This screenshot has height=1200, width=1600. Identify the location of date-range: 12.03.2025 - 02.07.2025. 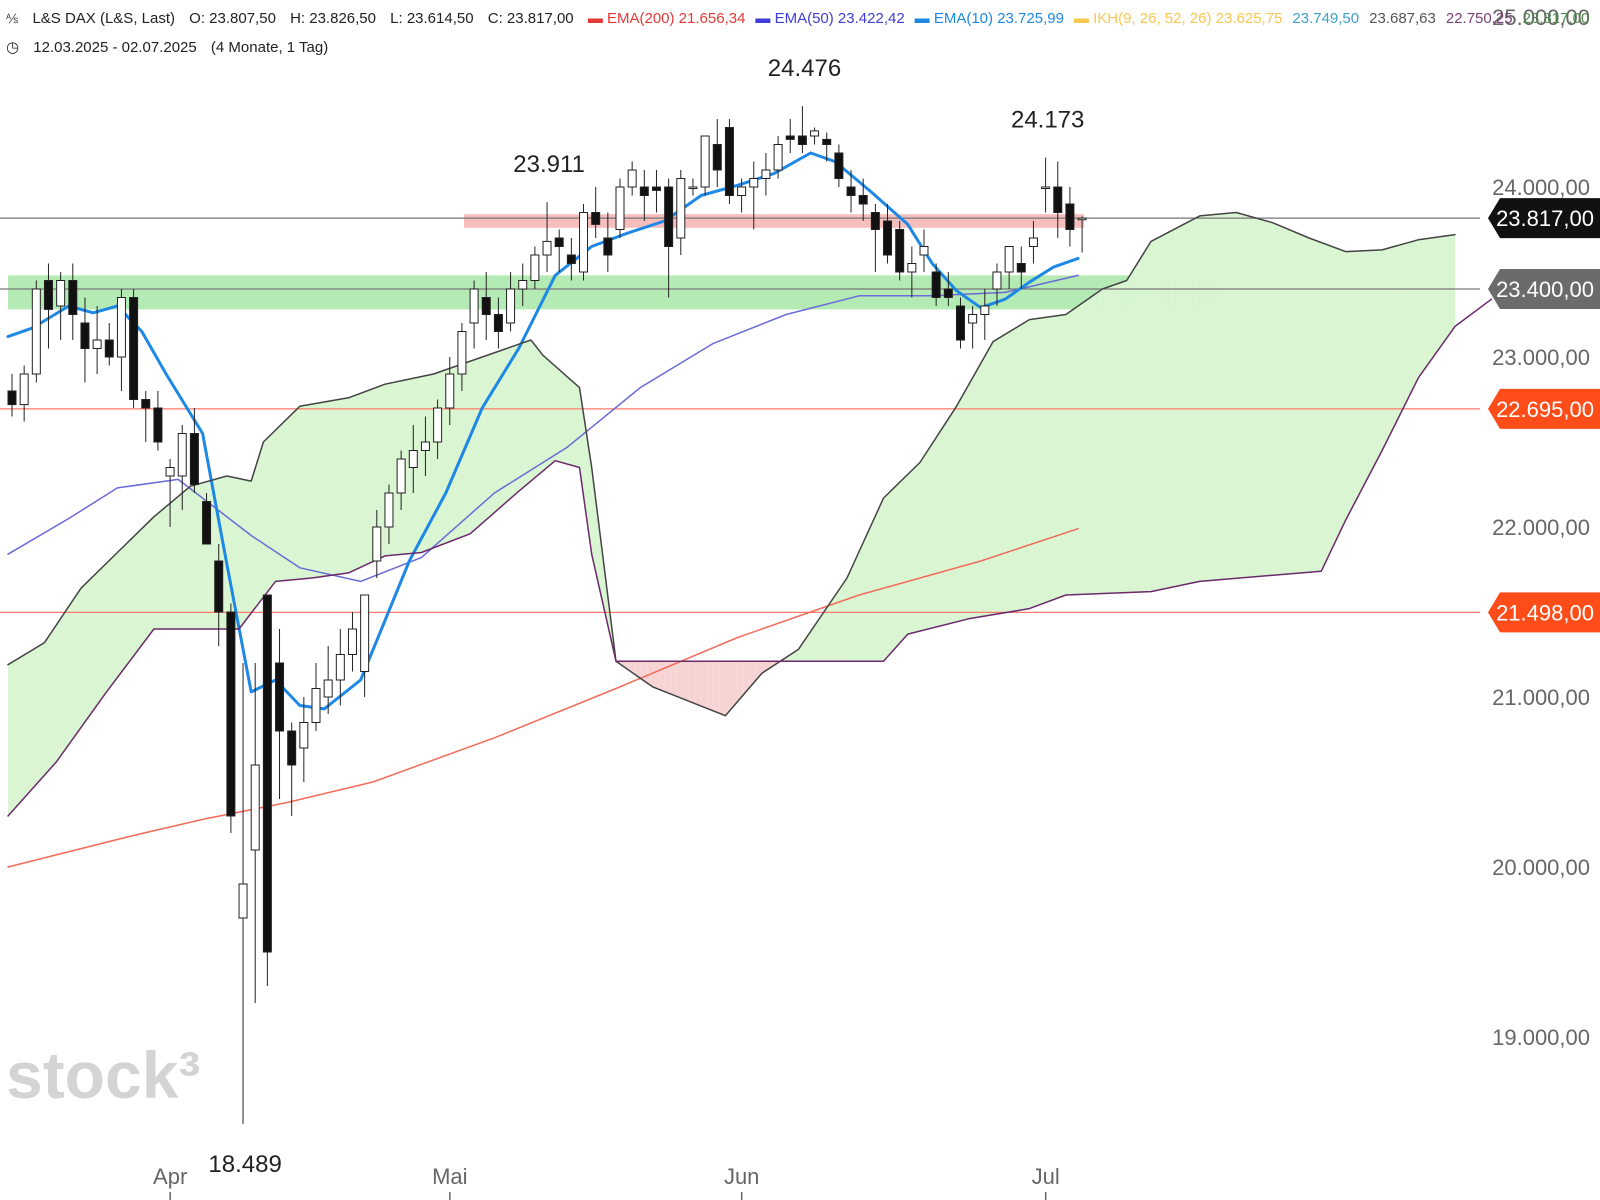
(115, 47).